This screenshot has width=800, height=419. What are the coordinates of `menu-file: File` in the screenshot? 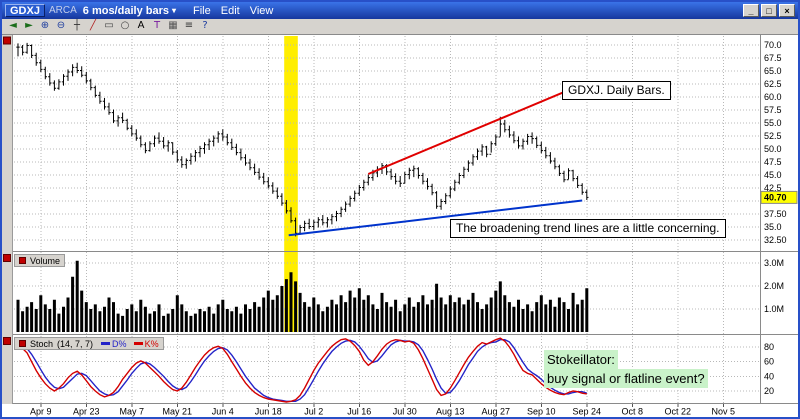 It's located at (202, 10).